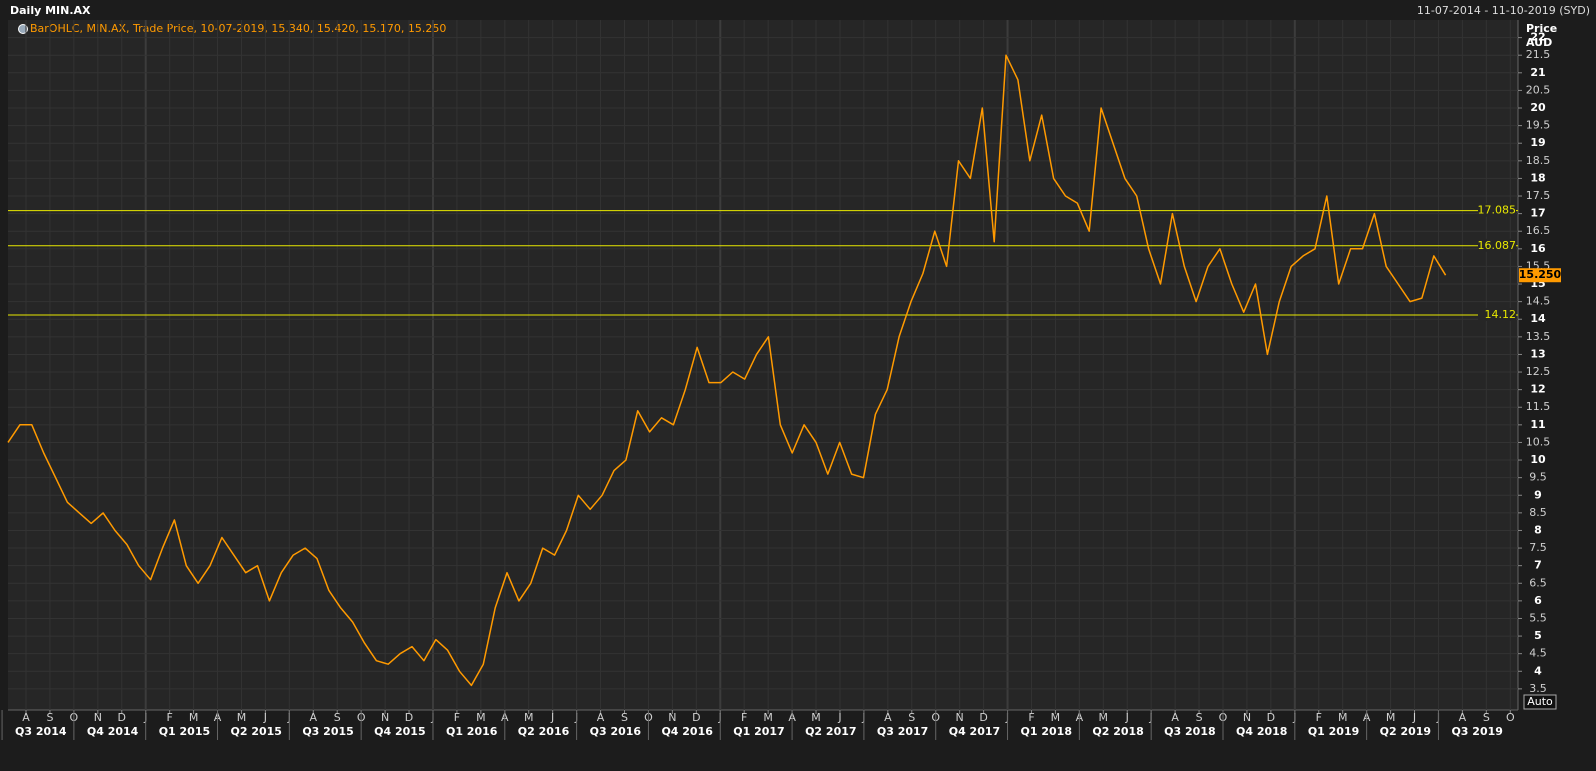  Describe the element at coordinates (1541, 28) in the screenshot. I see `y-axis-label: Price` at that location.